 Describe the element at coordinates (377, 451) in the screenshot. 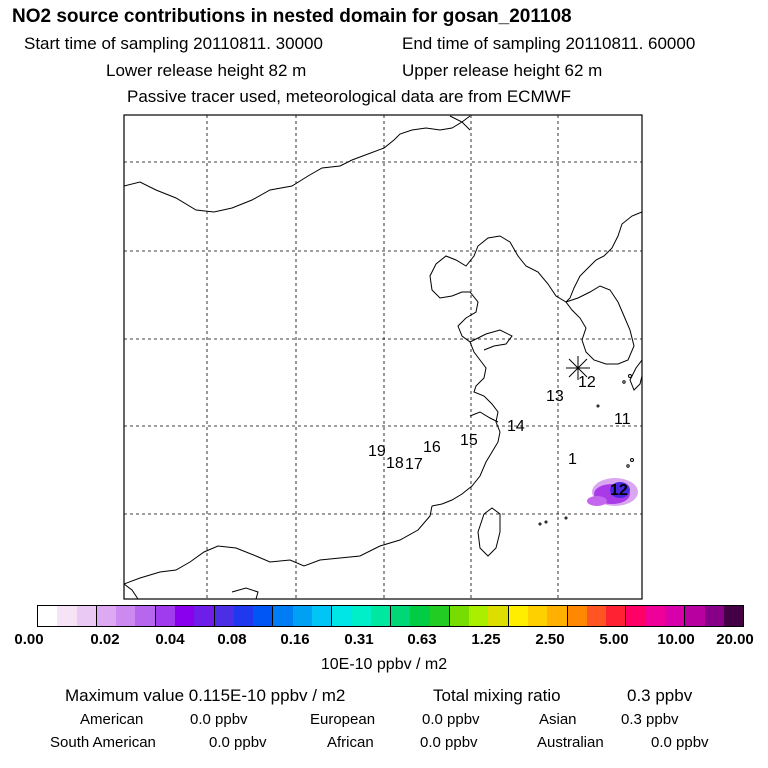

I see `traj-label-19: 19` at that location.